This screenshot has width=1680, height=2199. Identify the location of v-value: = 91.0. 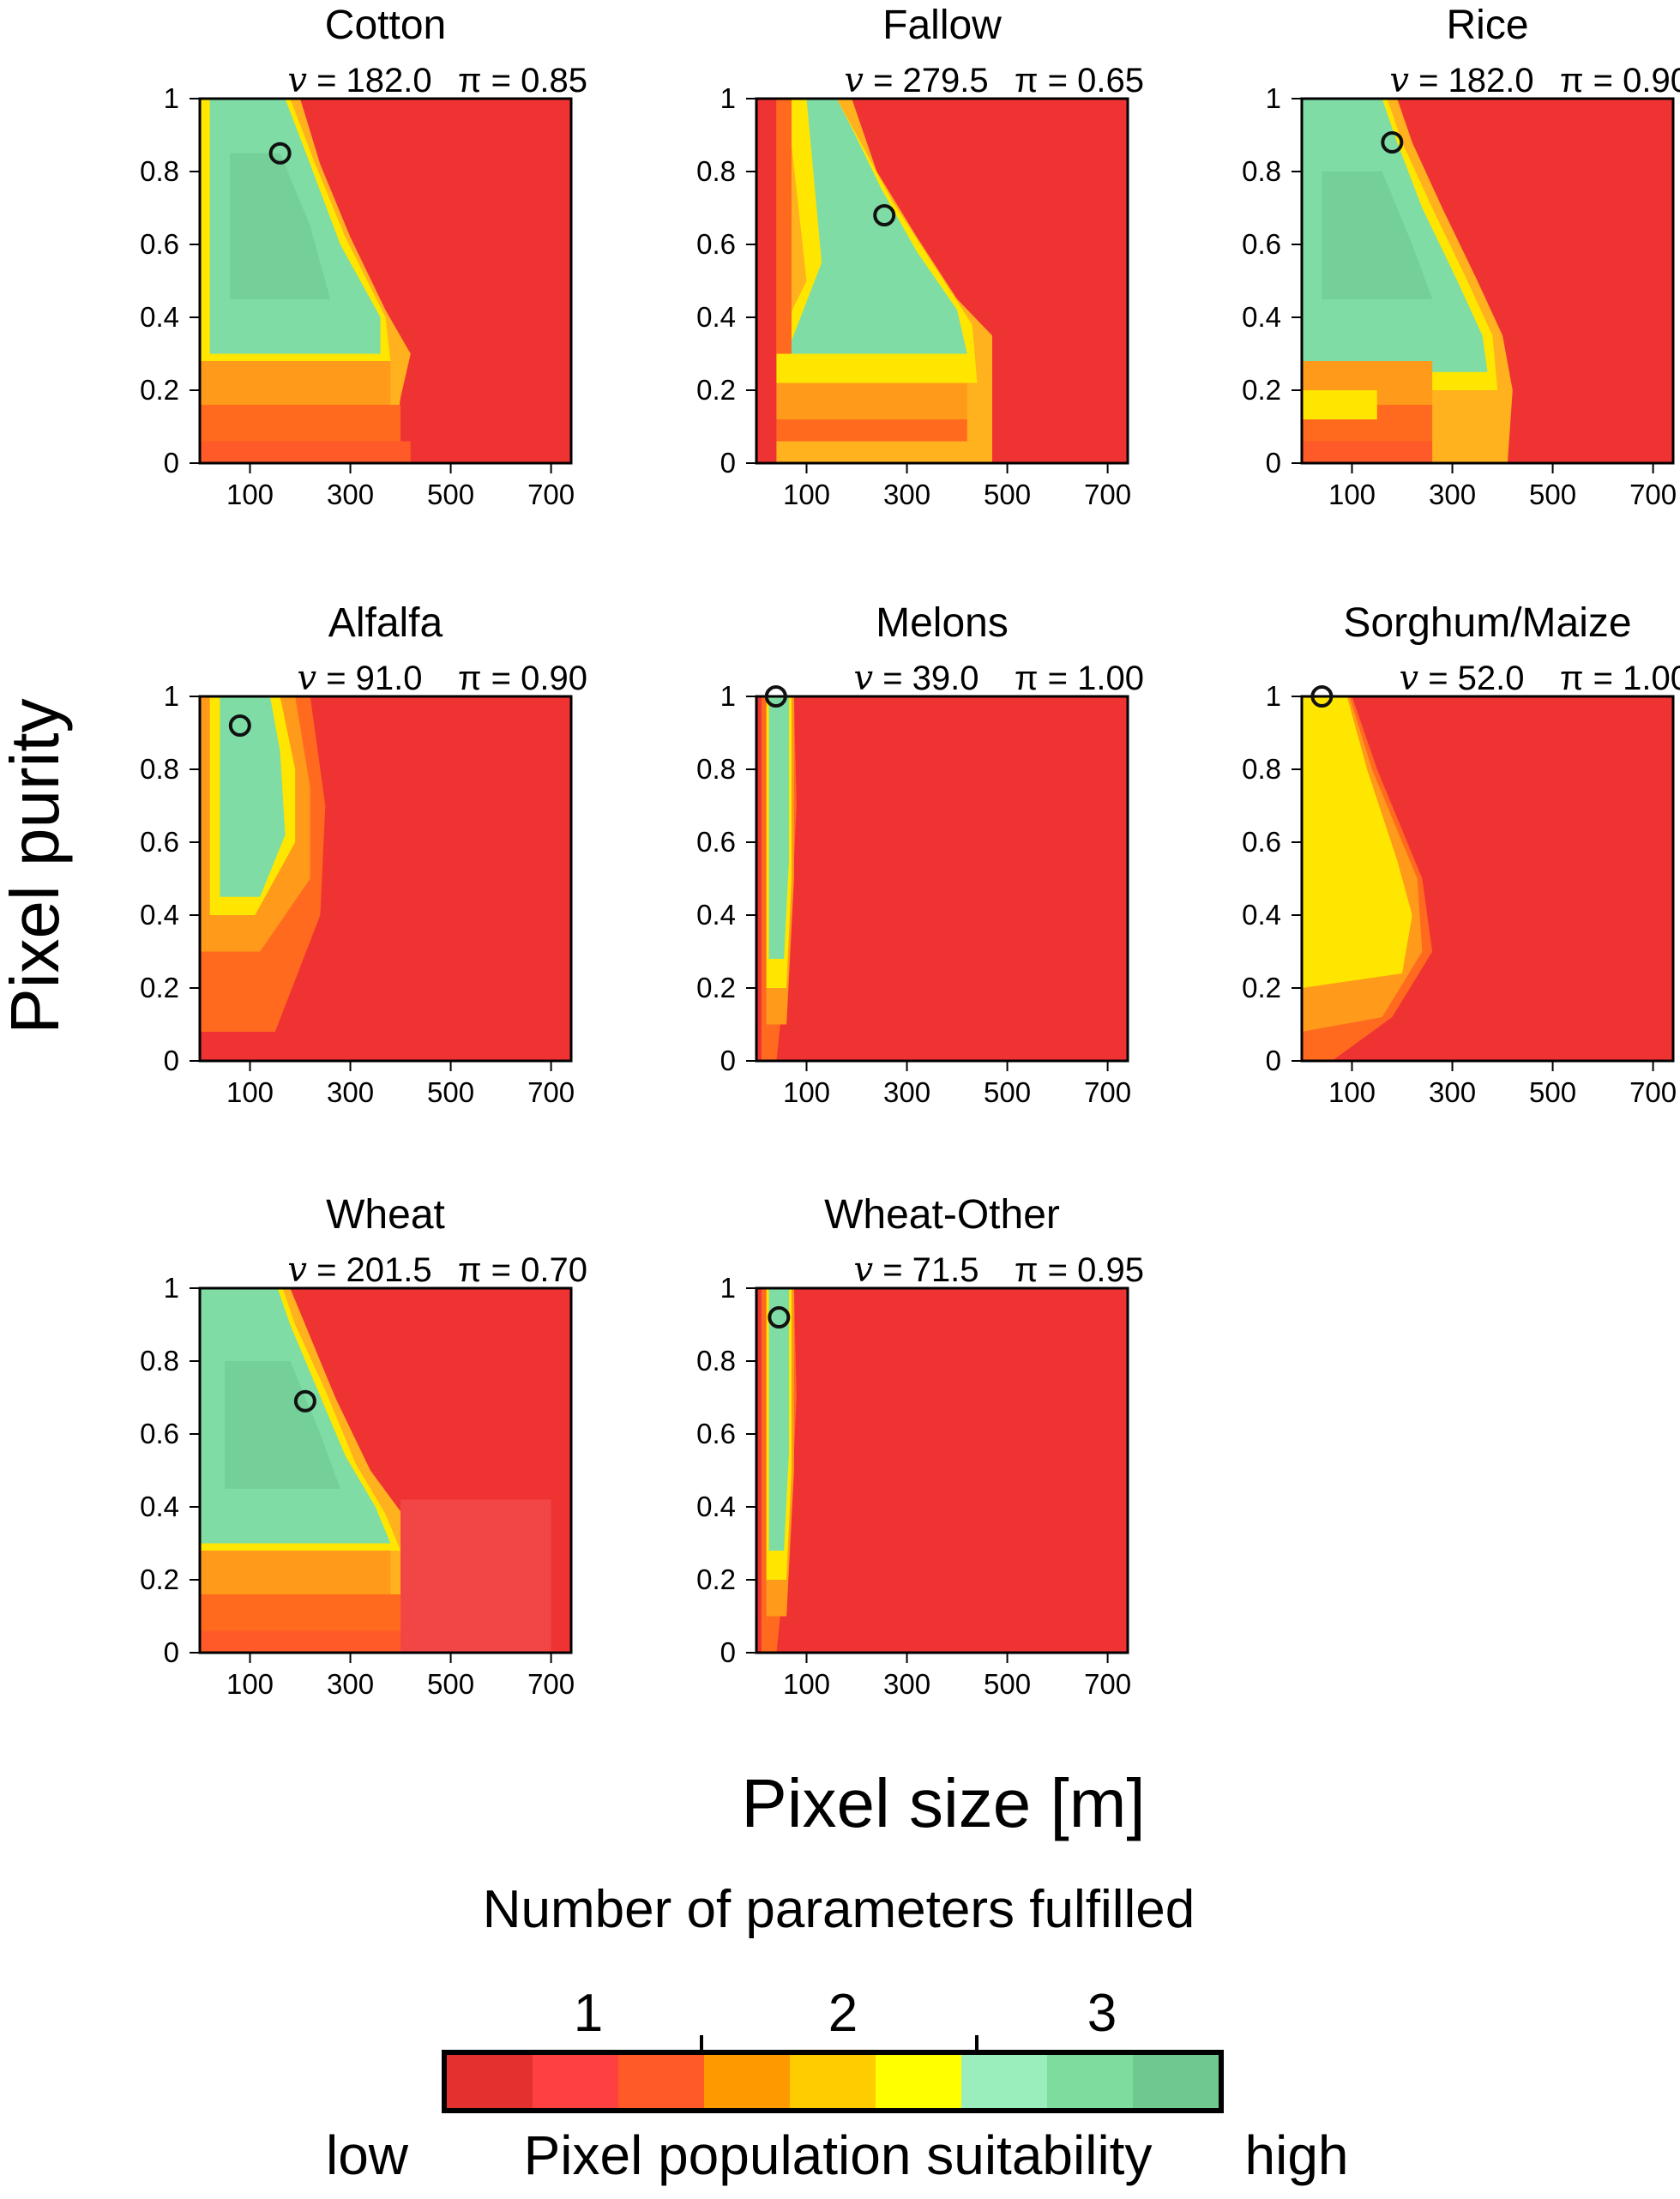
(369, 678).